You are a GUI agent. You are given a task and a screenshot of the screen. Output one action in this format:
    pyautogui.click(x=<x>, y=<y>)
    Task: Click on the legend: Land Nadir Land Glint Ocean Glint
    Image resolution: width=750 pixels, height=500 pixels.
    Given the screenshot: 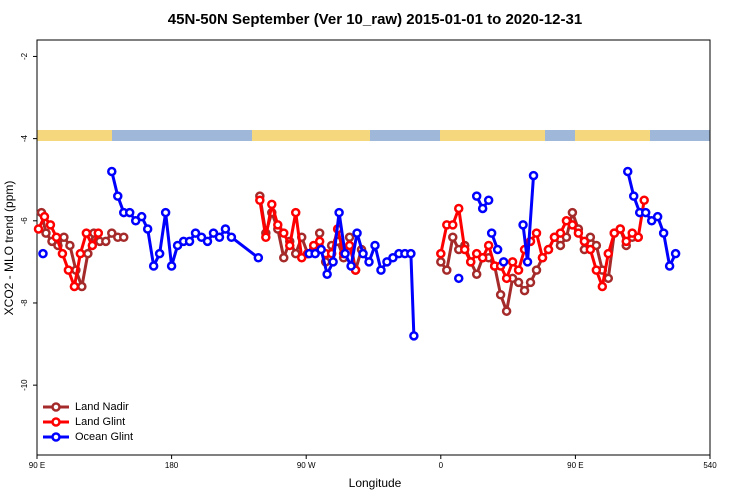 What is the action you would take?
    pyautogui.click(x=88, y=422)
    